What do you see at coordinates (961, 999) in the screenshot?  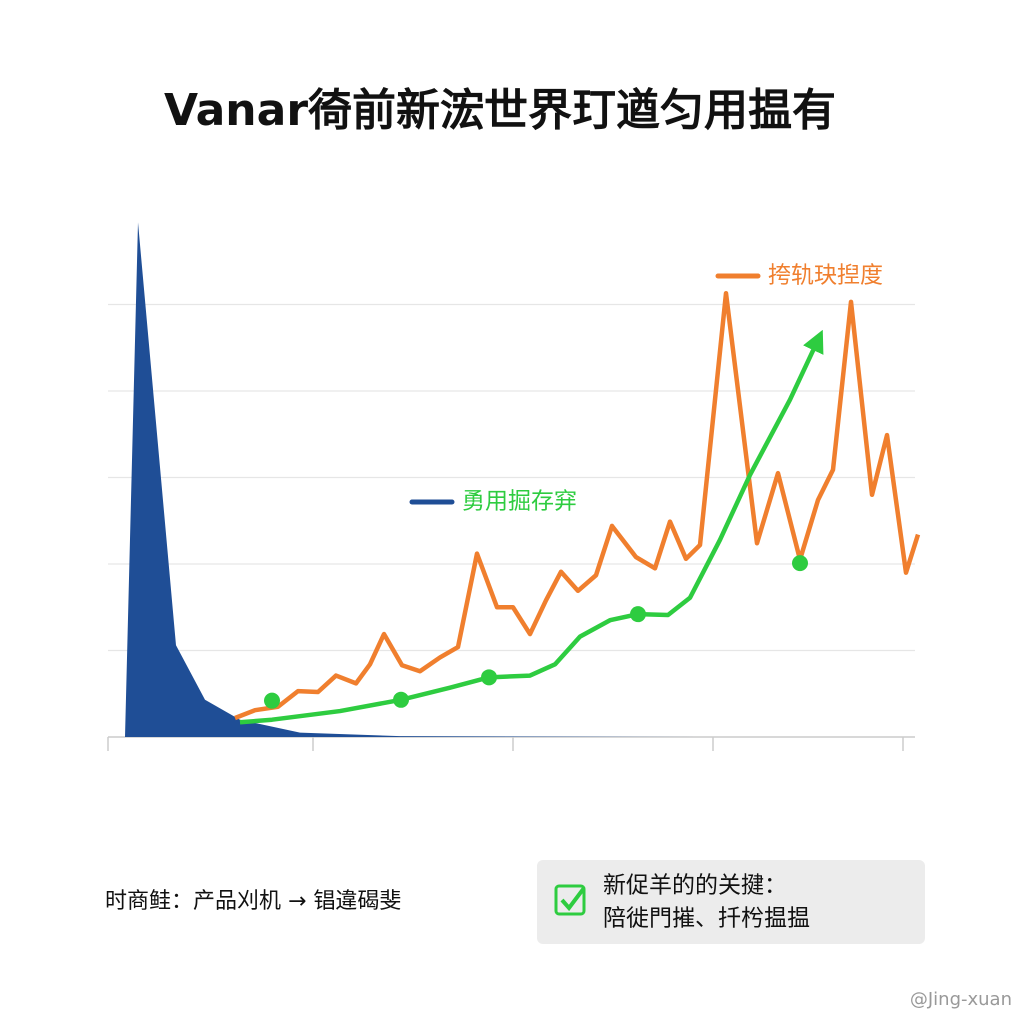 I see `watermark: @Jing-xuan` at bounding box center [961, 999].